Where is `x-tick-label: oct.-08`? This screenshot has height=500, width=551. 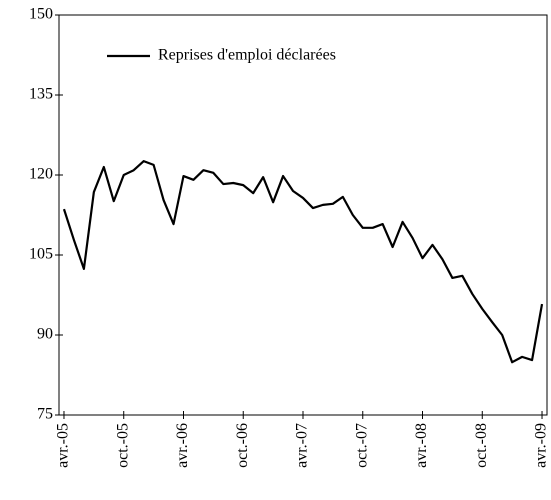 x-tick-label: oct.-08 is located at coordinates (481, 445).